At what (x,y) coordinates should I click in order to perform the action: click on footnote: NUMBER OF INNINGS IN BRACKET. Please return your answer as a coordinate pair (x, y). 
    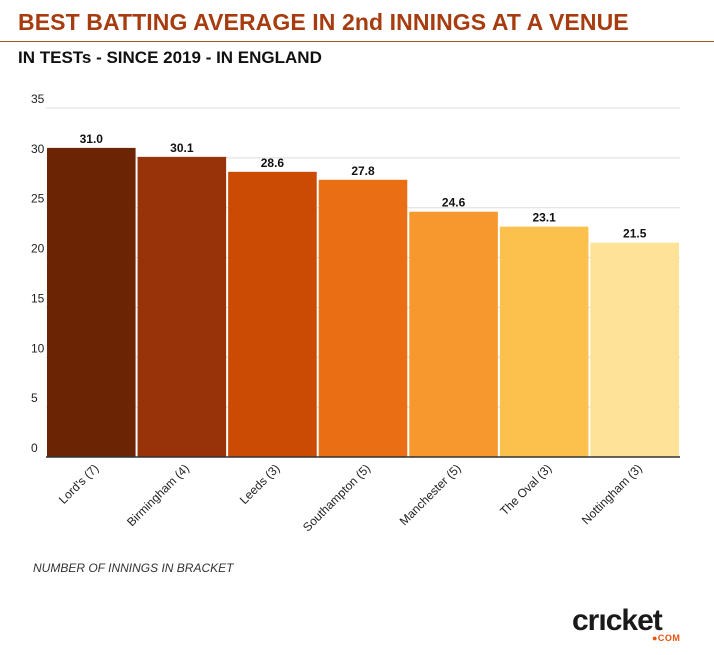
    Looking at the image, I should click on (133, 568).